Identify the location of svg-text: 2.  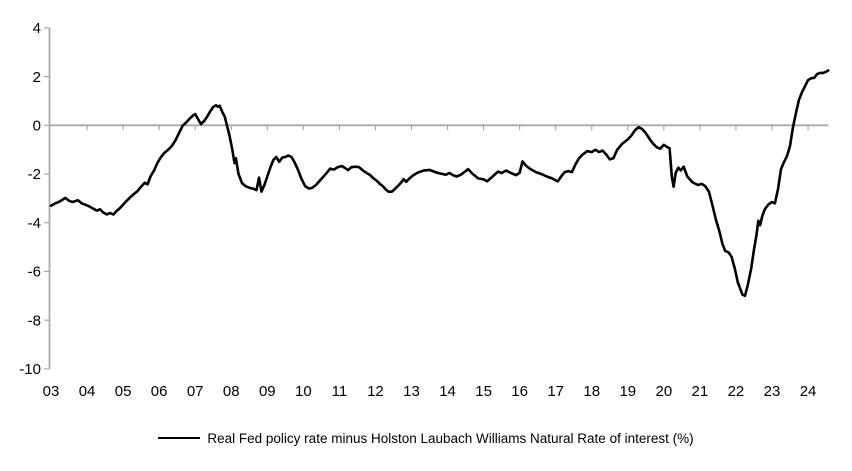
(37, 77).